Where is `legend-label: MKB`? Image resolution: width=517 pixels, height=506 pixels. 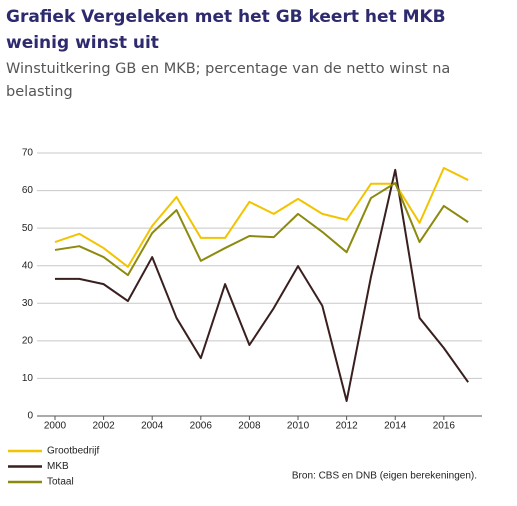
legend-label: MKB is located at coordinates (58, 466).